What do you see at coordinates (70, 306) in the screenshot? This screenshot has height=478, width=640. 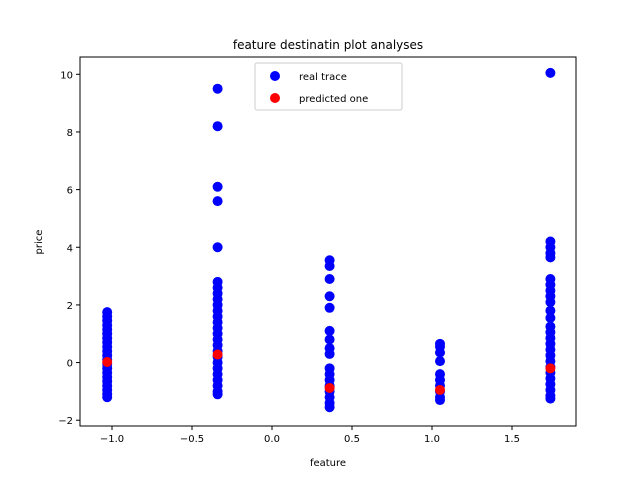 I see `y-tick-label: 2` at bounding box center [70, 306].